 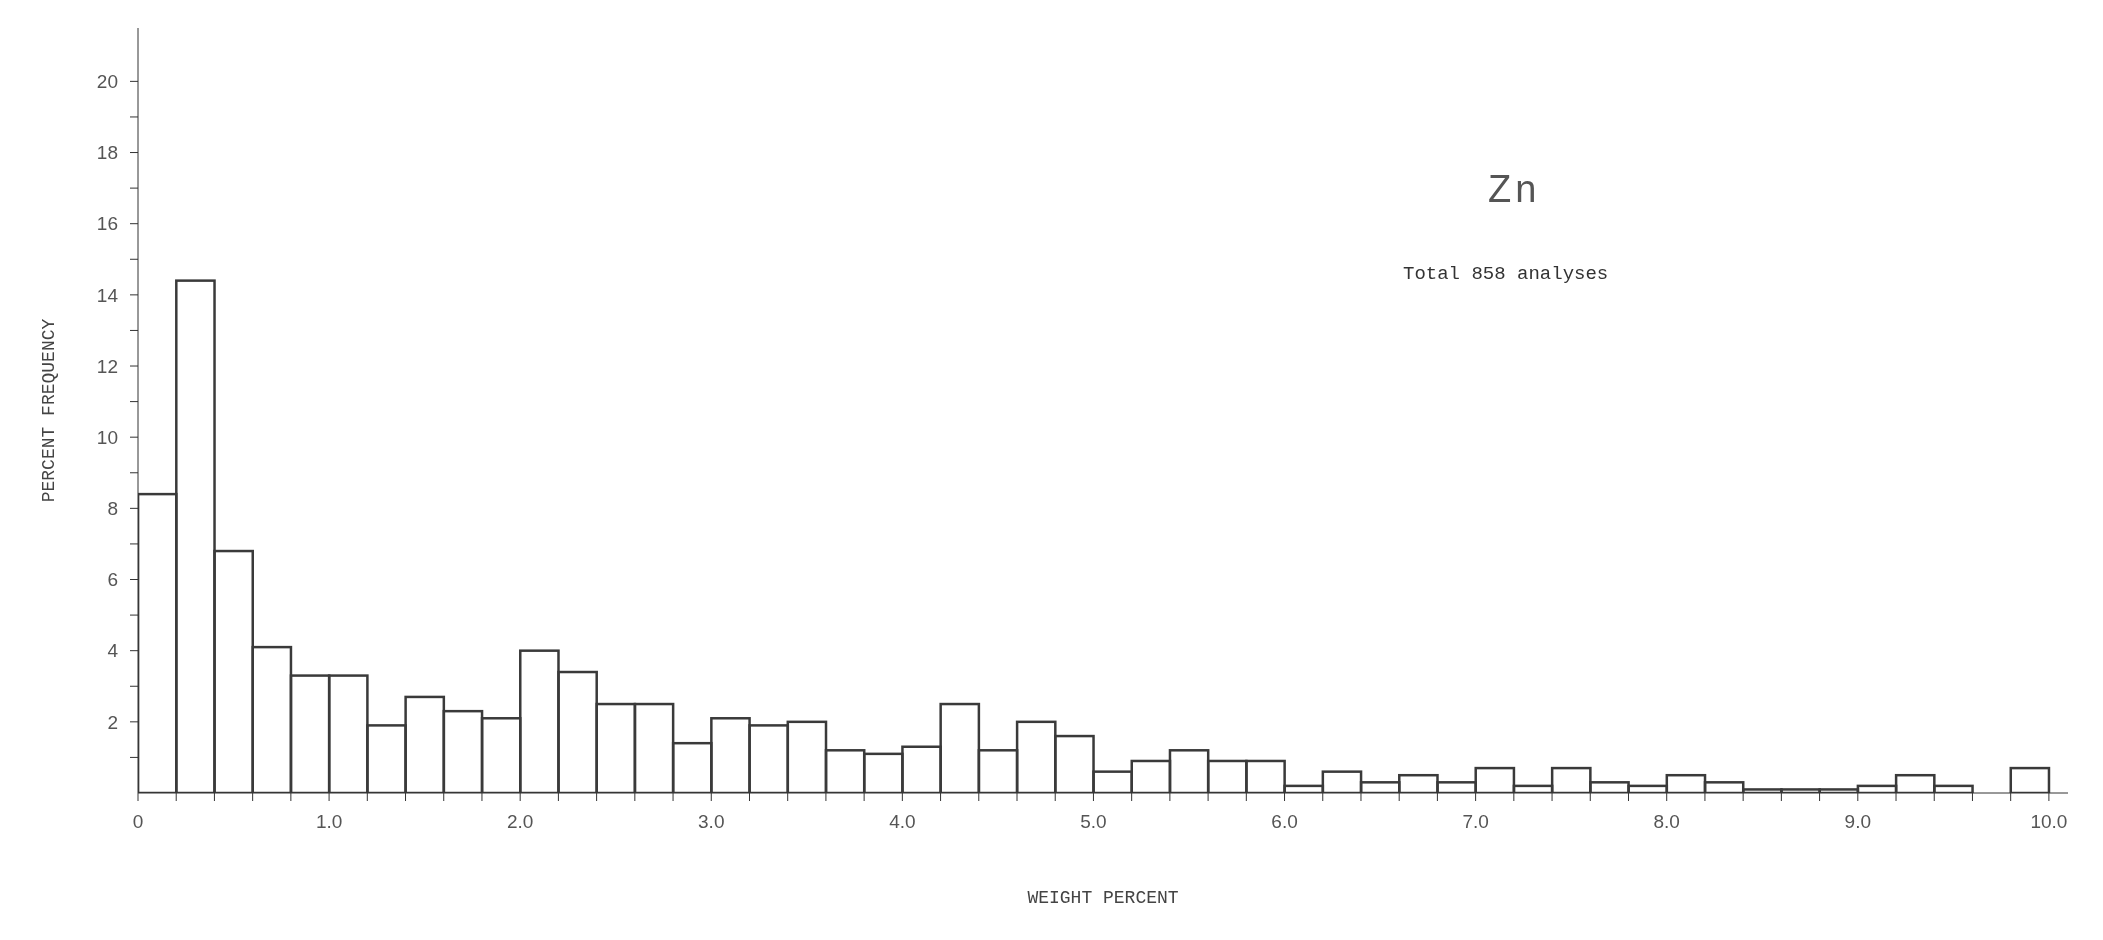 I want to click on text: Zn, so click(x=1514, y=189).